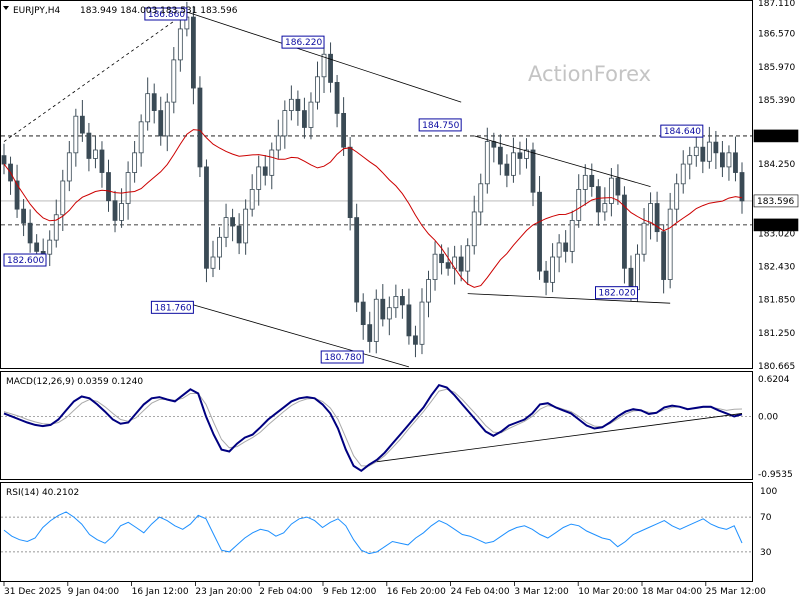 Image resolution: width=800 pixels, height=604 pixels. I want to click on rsi-line, so click(373, 533).